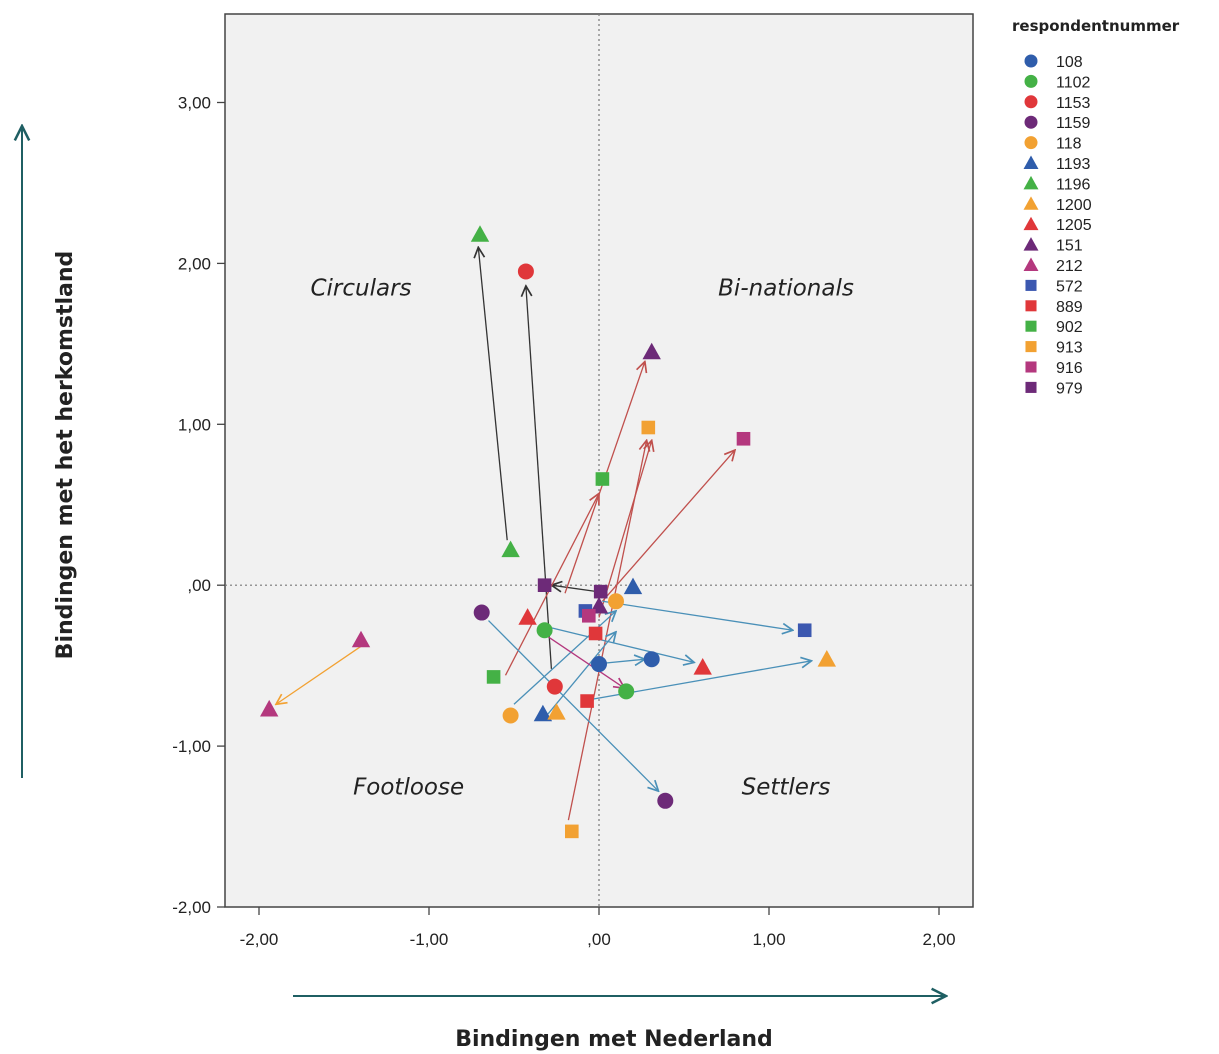  I want to click on legend-entry-label: 889, so click(1069, 307).